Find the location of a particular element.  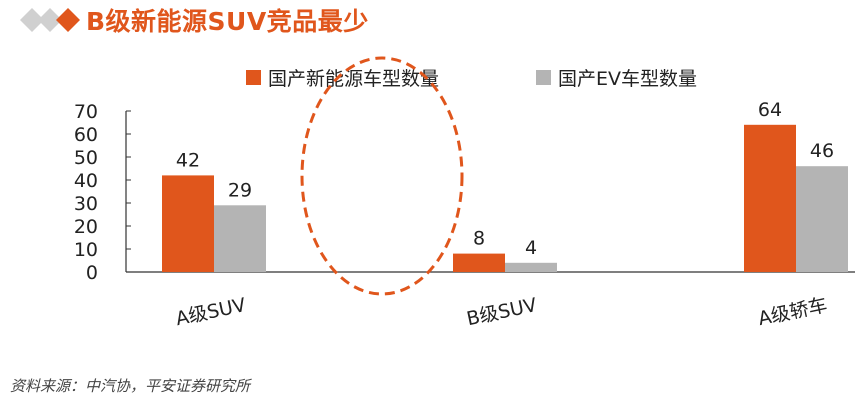

y-tick-label: 50 is located at coordinates (86, 158).